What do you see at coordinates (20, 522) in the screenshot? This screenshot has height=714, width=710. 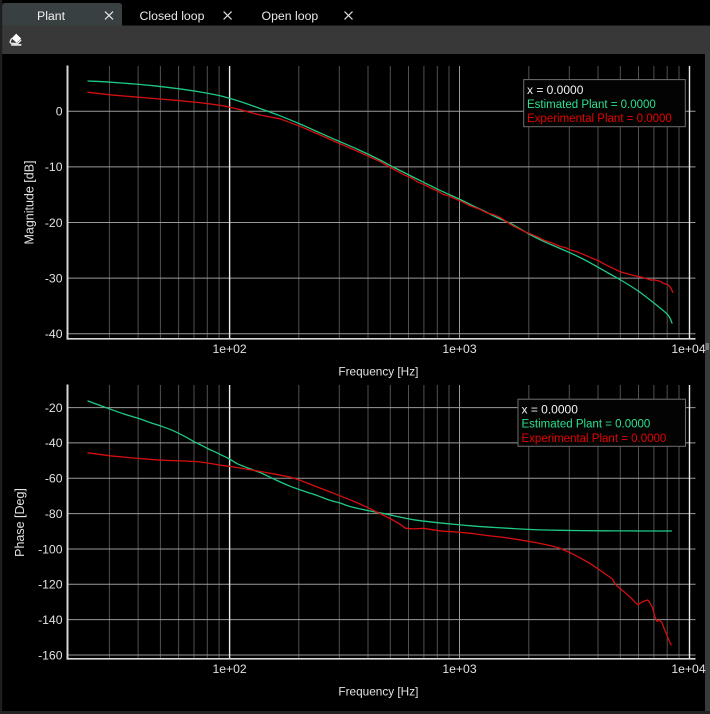 I see `svg-text: Phase [Deg]` at bounding box center [20, 522].